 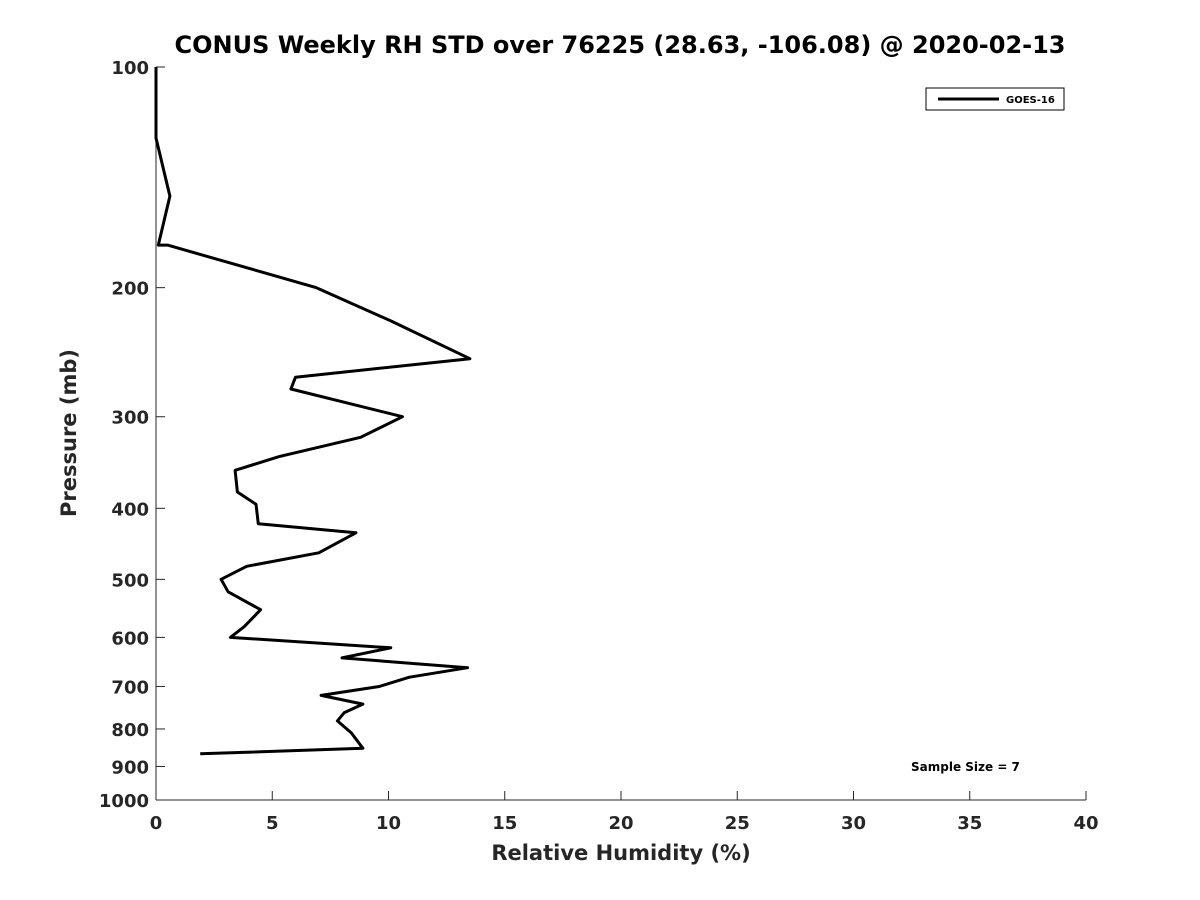 What do you see at coordinates (69, 433) in the screenshot?
I see `y-axis-label: Pressure (mb)` at bounding box center [69, 433].